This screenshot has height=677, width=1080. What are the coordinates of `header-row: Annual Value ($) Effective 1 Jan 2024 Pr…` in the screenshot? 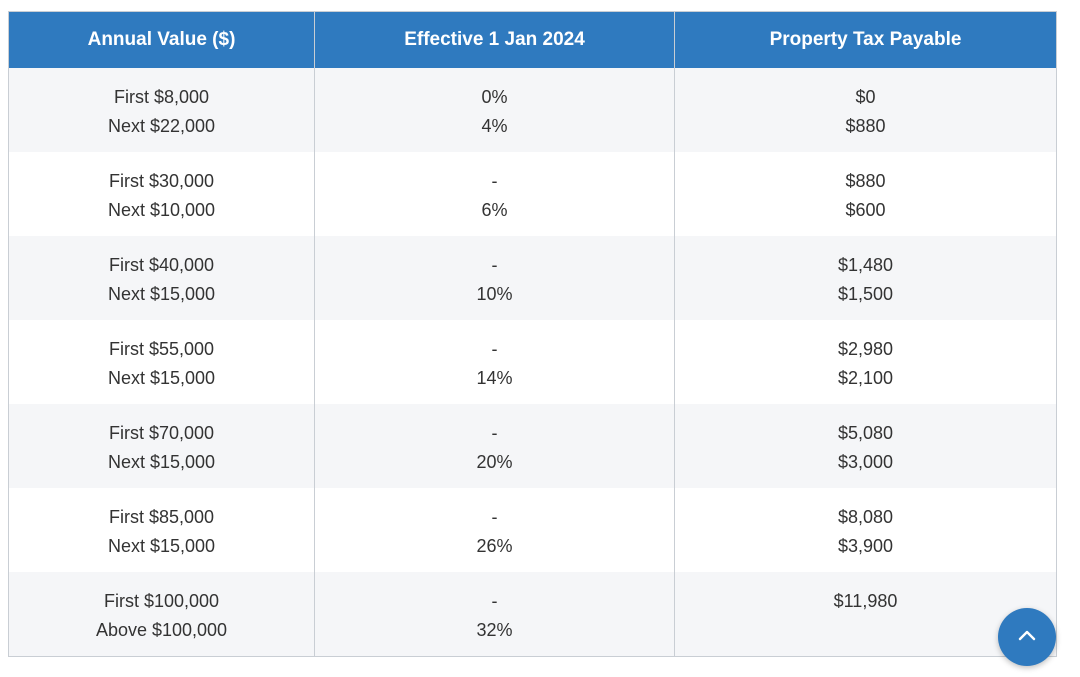 It's located at (532, 39).